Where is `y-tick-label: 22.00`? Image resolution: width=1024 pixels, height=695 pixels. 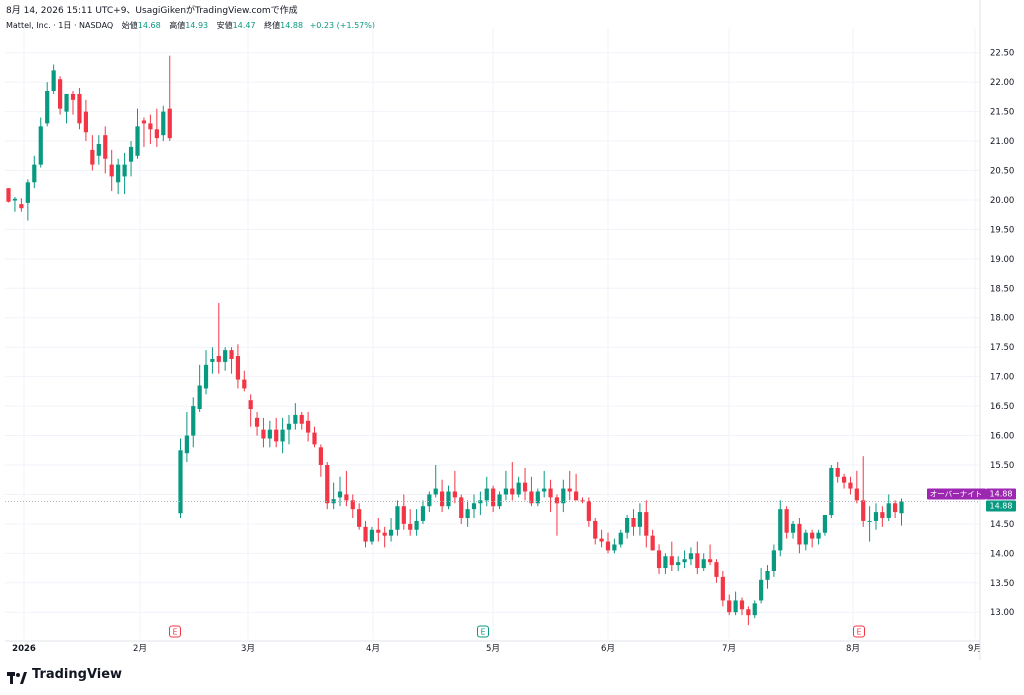
y-tick-label: 22.00 is located at coordinates (1002, 83).